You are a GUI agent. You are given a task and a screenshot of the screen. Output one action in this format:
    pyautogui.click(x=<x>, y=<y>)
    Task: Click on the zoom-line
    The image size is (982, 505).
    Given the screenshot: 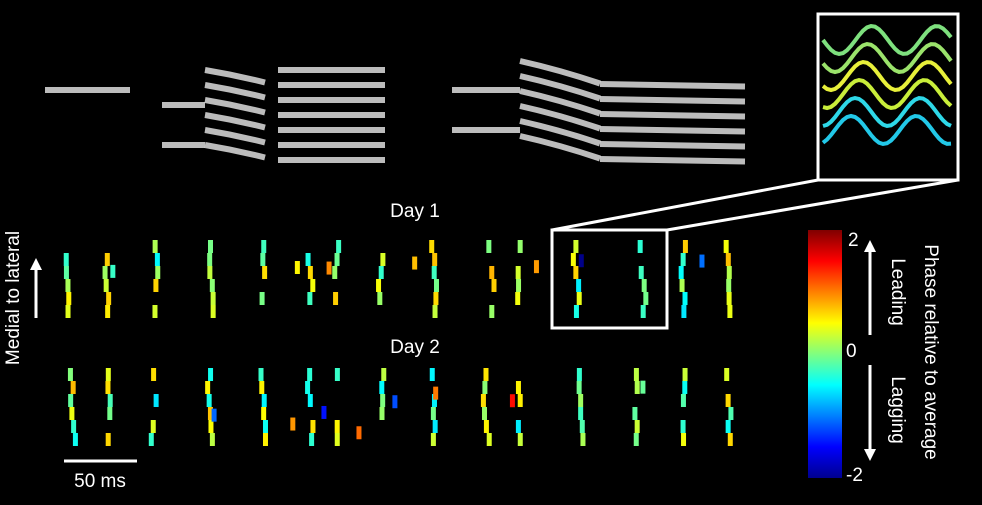 What is the action you would take?
    pyautogui.click(x=812, y=205)
    